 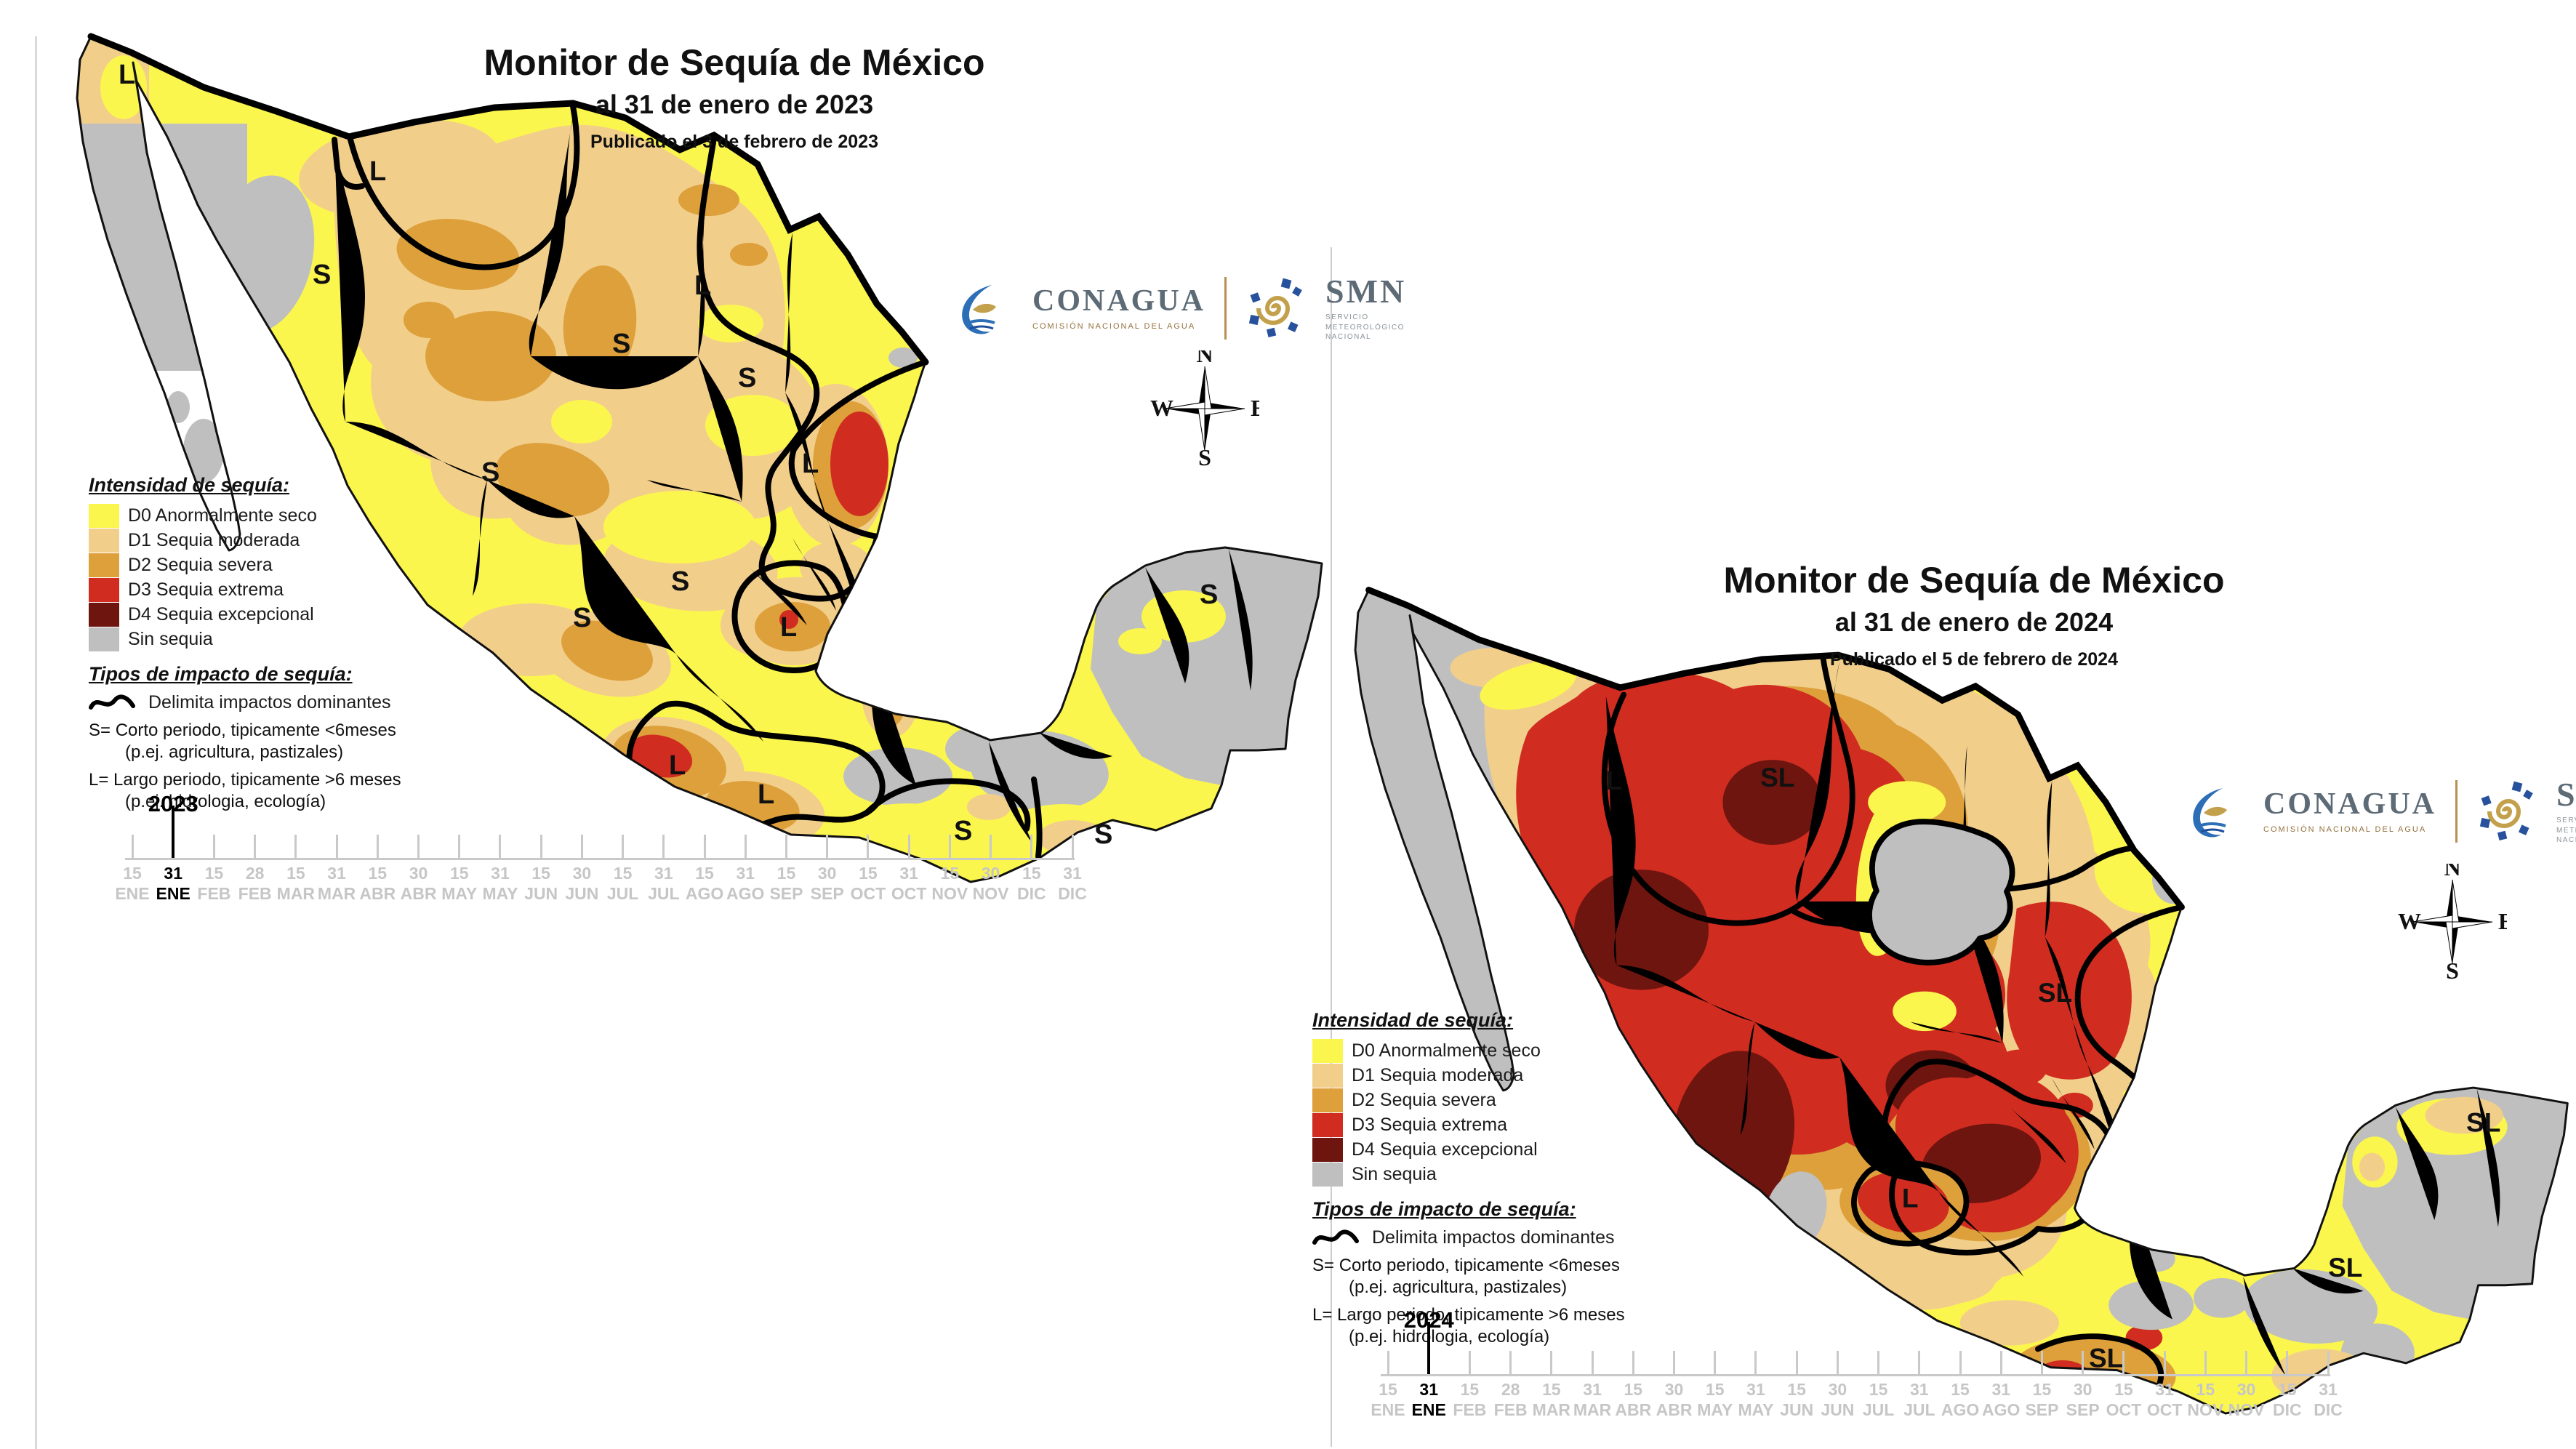 I want to click on legend-impact-title: Tipos de impacto de sequía:, so click(x=1444, y=1209).